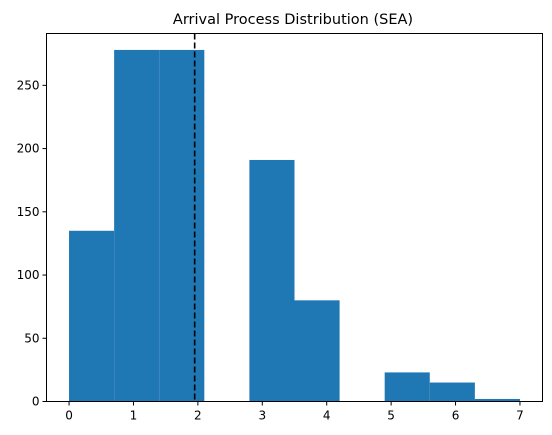  Describe the element at coordinates (69, 416) in the screenshot. I see `x-tick-label-0: 0` at that location.